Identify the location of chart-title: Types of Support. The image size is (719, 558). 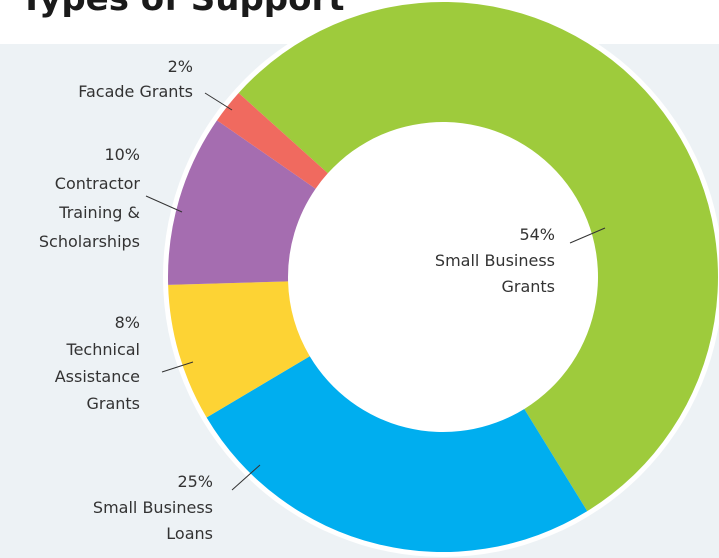
(182, 9).